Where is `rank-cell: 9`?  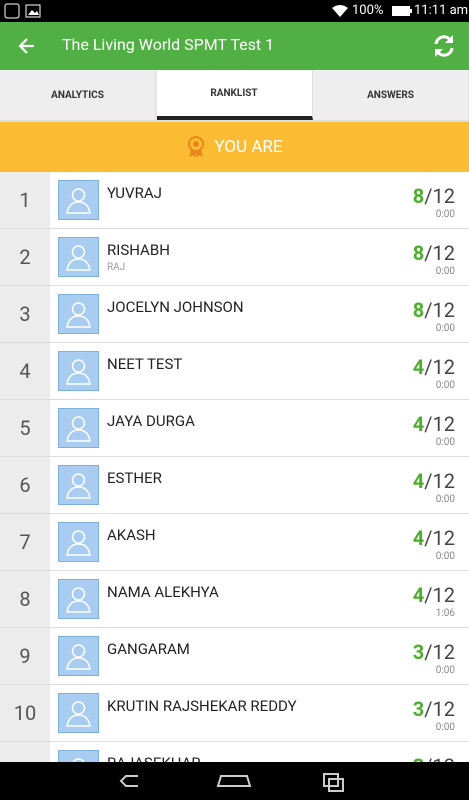 rank-cell: 9 is located at coordinates (25, 656).